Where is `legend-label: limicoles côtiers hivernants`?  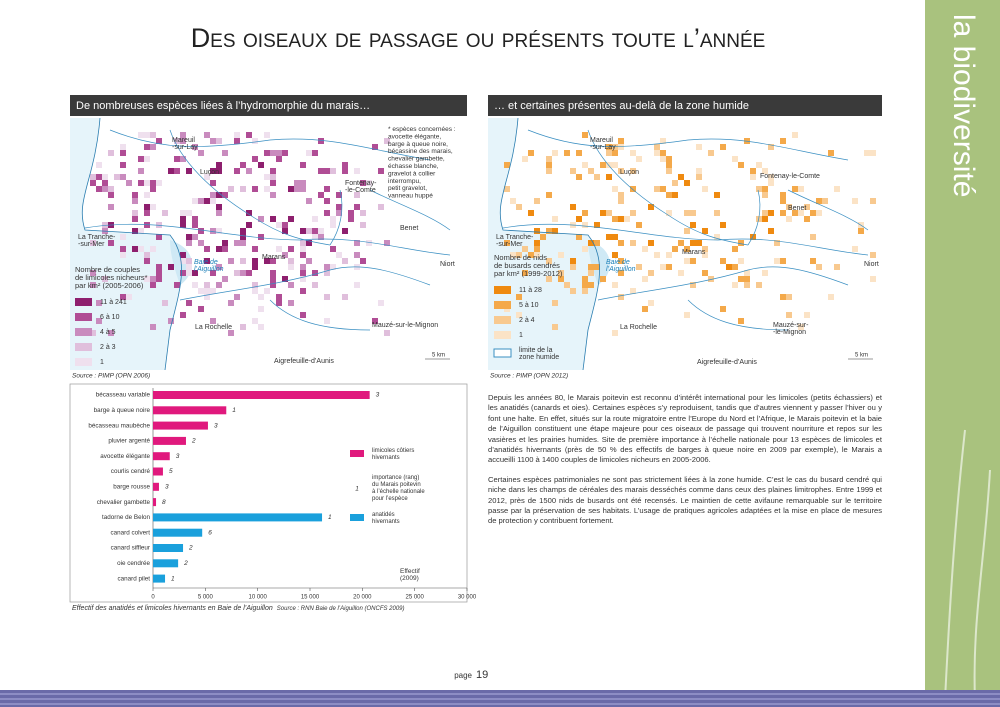
legend-label: limicoles côtiers hivernants is located at coordinates (393, 454).